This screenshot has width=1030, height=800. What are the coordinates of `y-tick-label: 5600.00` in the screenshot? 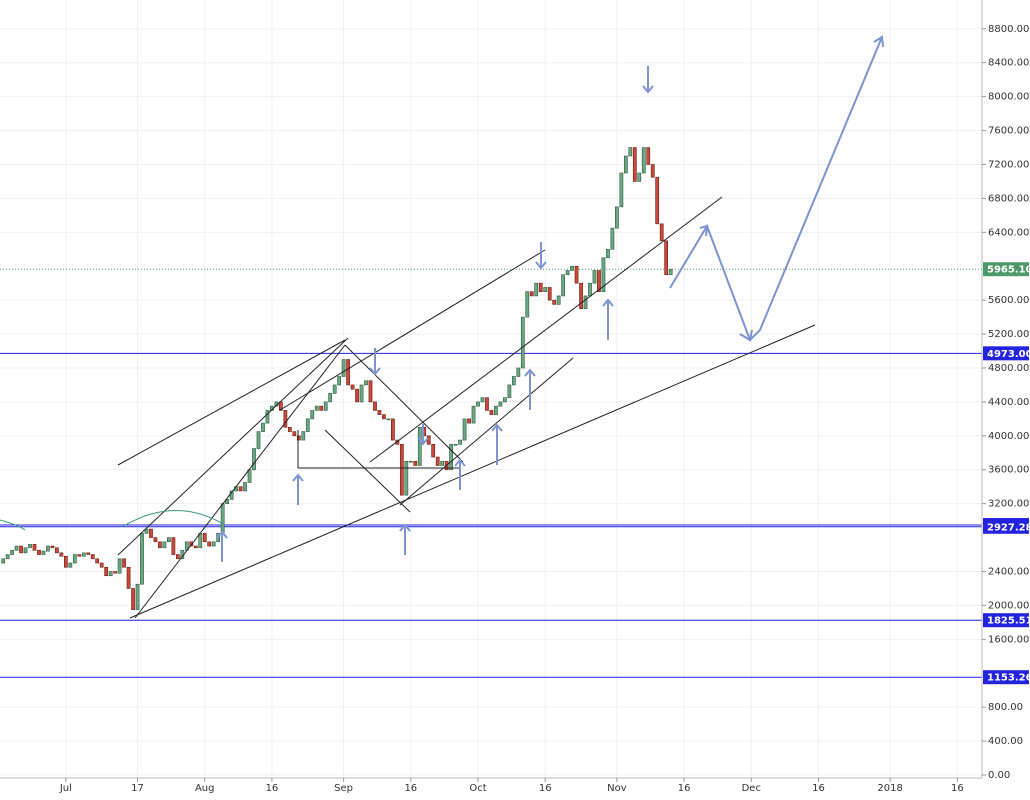 It's located at (1008, 300).